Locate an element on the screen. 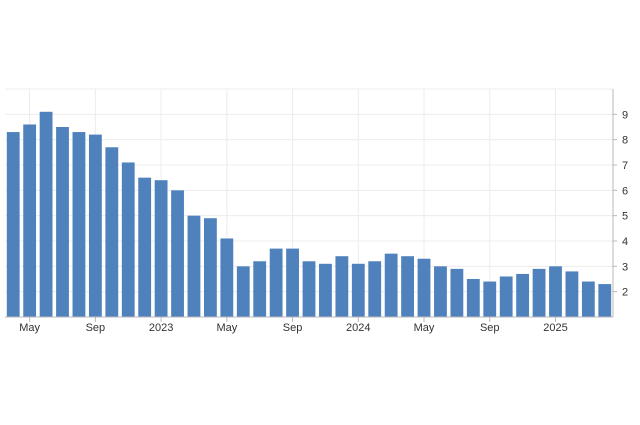 The width and height of the screenshot is (640, 425). x-tick-label: 2025 is located at coordinates (555, 328).